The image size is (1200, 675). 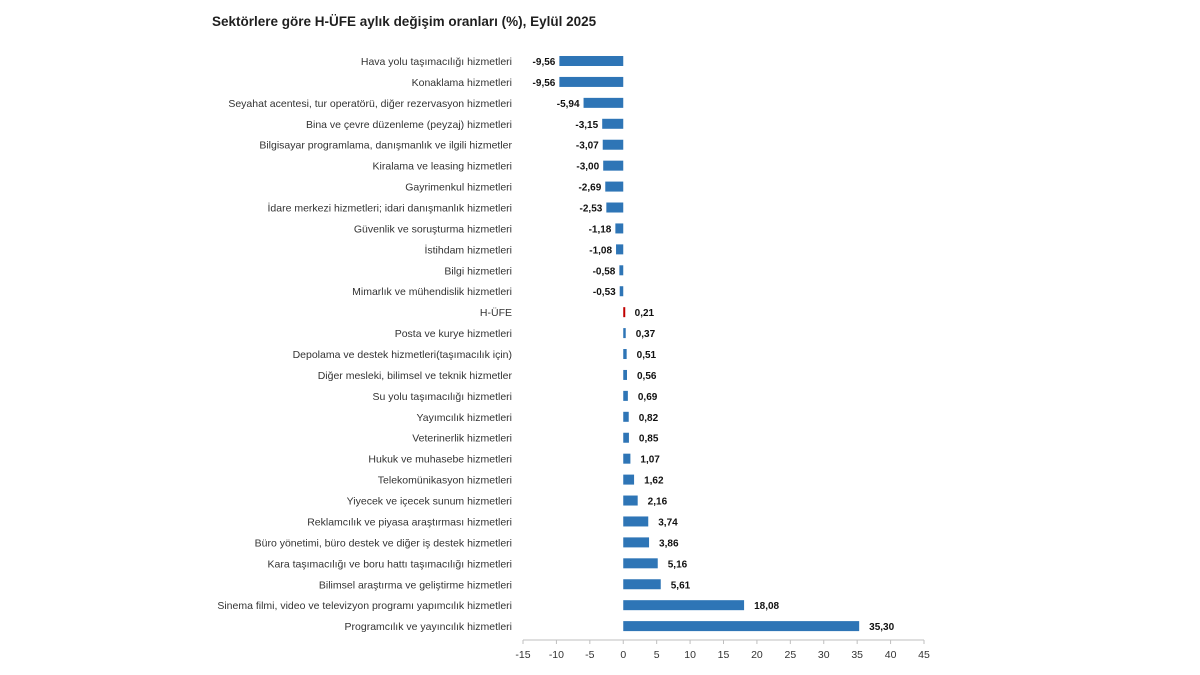 What do you see at coordinates (556, 655) in the screenshot?
I see `x-tick-label: -10` at bounding box center [556, 655].